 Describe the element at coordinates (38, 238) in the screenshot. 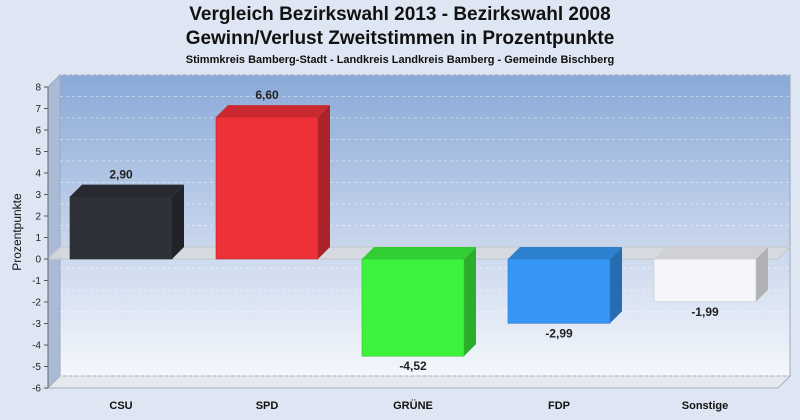

I see `y-tick-label: 1` at that location.